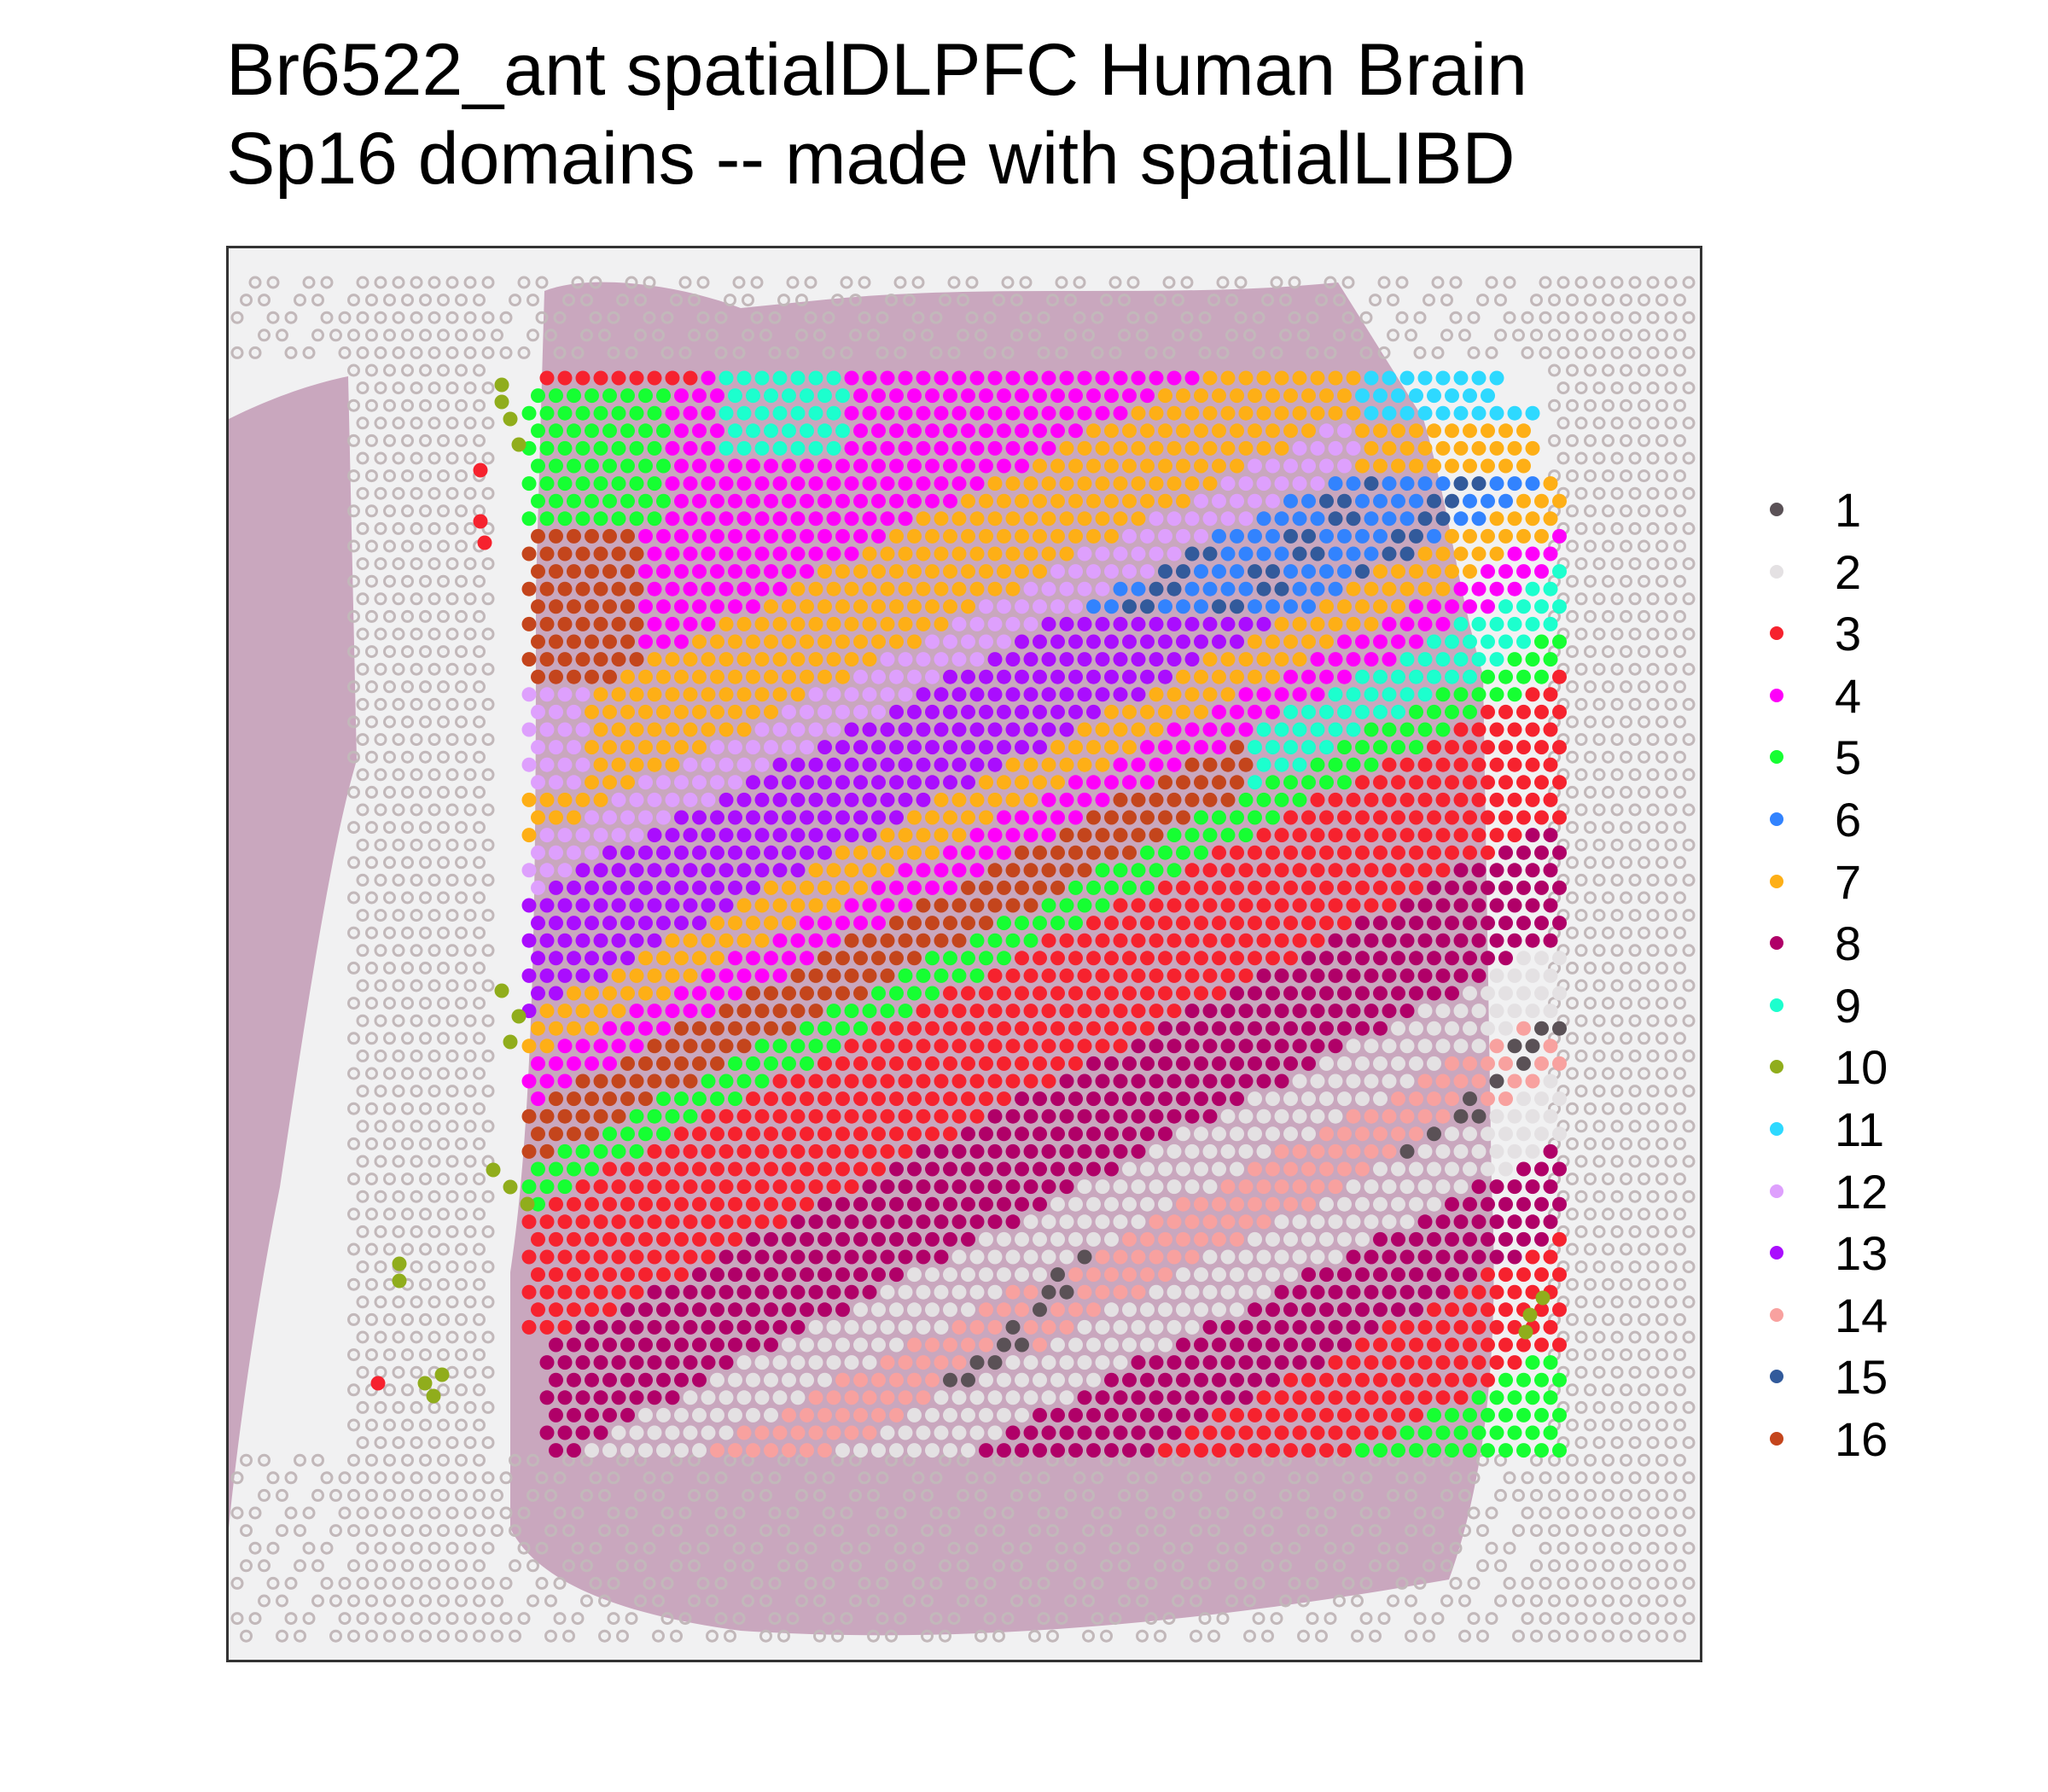 This screenshot has height=1792, width=2048. What do you see at coordinates (431, 927) in the screenshot?
I see `domain-3-scattered-spots` at bounding box center [431, 927].